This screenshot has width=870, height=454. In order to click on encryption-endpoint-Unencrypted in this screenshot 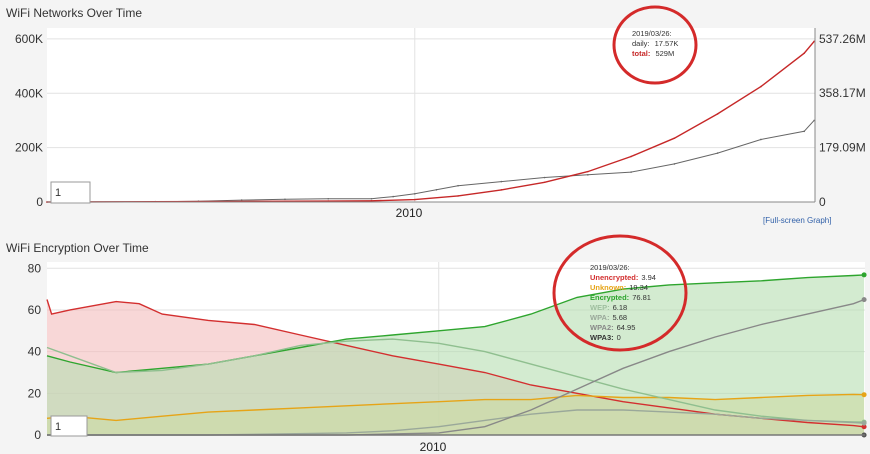, I will do `click(864, 427)`.